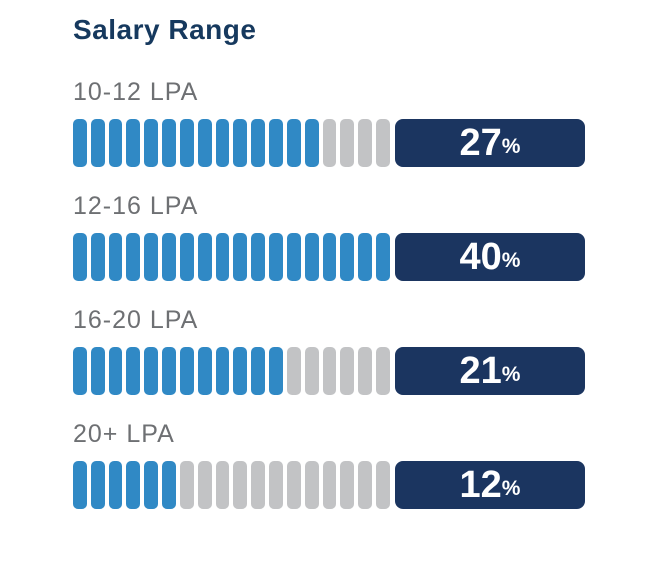  What do you see at coordinates (136, 206) in the screenshot?
I see `row-label: 12-16 LPA` at bounding box center [136, 206].